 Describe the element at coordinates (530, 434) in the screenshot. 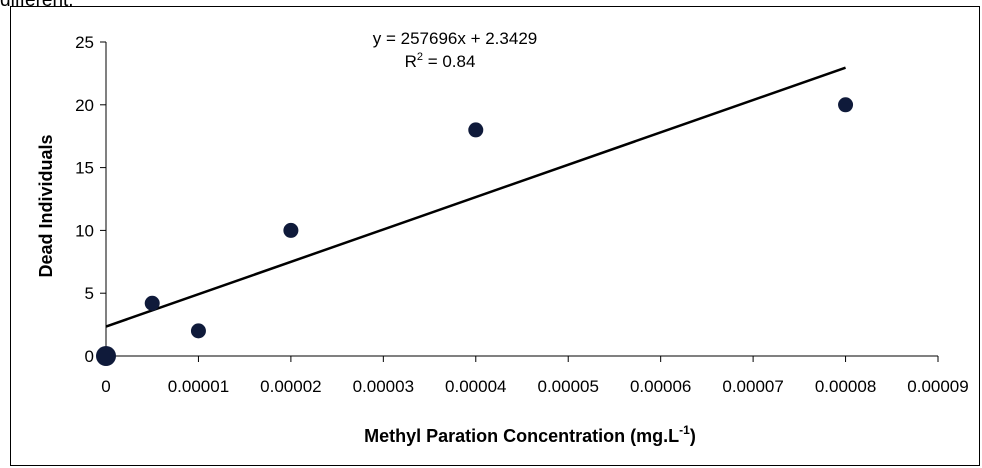

I see `x-axis-title: Methyl Paration Concentration (mg.L-1)` at that location.